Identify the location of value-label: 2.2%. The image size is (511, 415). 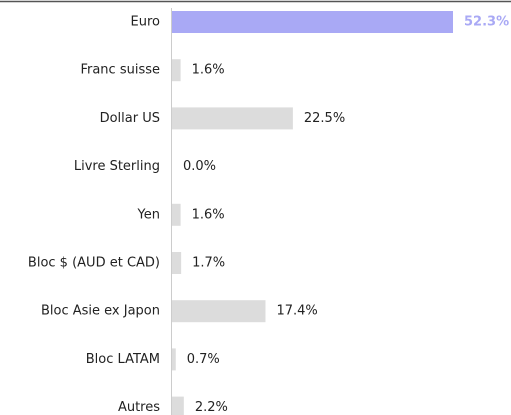
(211, 407).